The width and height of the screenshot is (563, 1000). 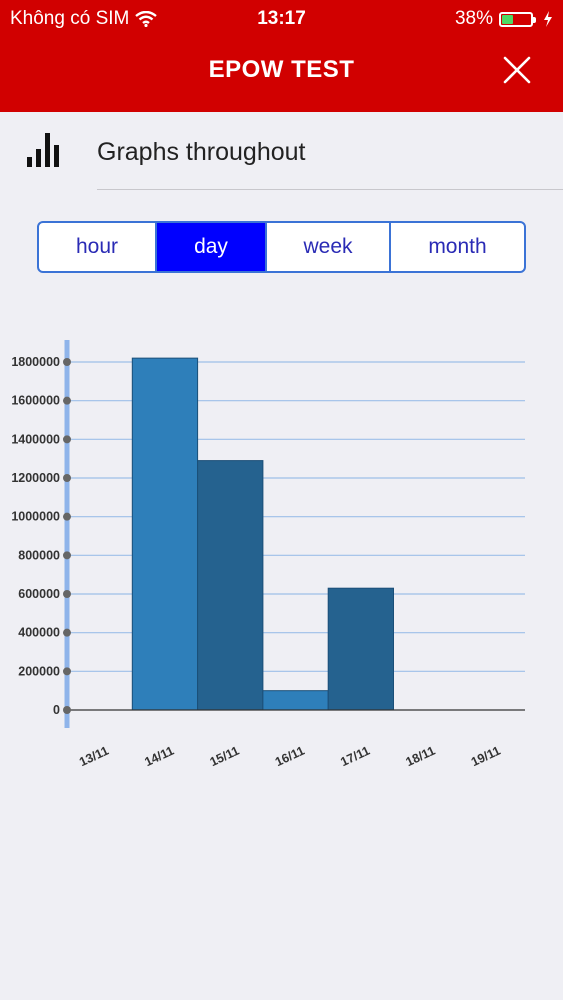 I want to click on x-tick-label: 16/11, so click(x=290, y=757).